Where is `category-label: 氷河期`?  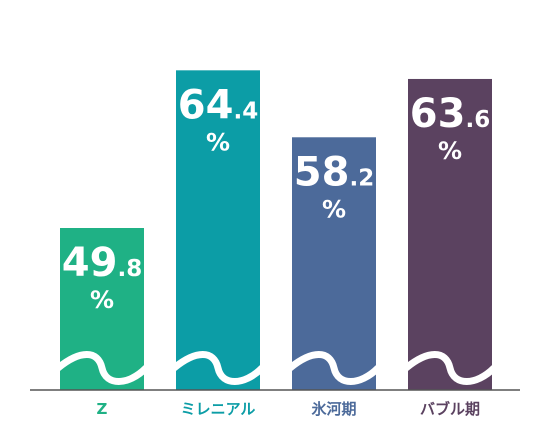
category-label: 氷河期 is located at coordinates (333, 409).